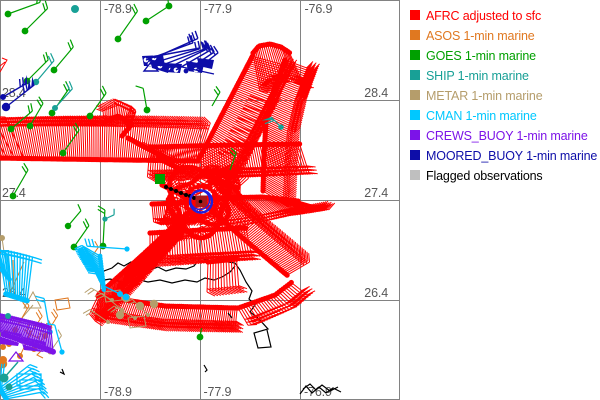 The height and width of the screenshot is (400, 600). I want to click on svg-text: 26.4, so click(376, 293).